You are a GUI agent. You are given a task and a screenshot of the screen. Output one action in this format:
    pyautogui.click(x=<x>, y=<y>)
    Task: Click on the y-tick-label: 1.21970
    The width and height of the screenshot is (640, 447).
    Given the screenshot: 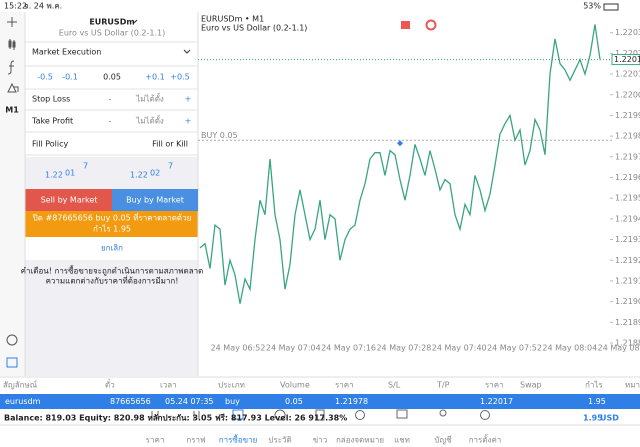 What is the action you would take?
    pyautogui.click(x=627, y=156)
    